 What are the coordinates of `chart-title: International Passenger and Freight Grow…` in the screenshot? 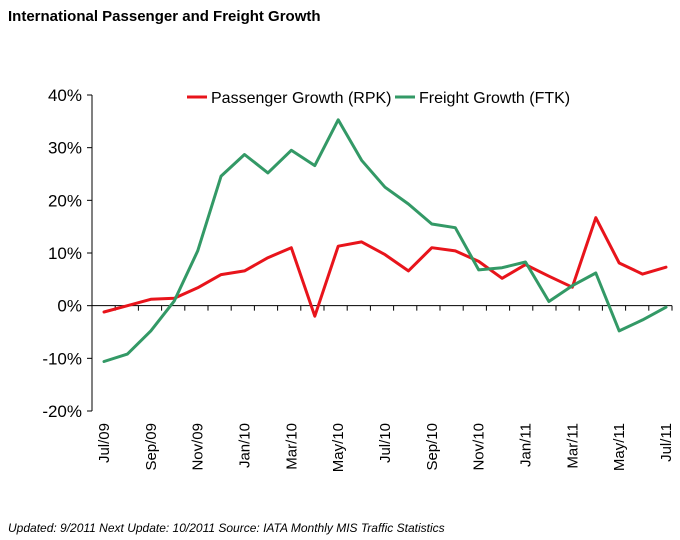 It's located at (164, 16).